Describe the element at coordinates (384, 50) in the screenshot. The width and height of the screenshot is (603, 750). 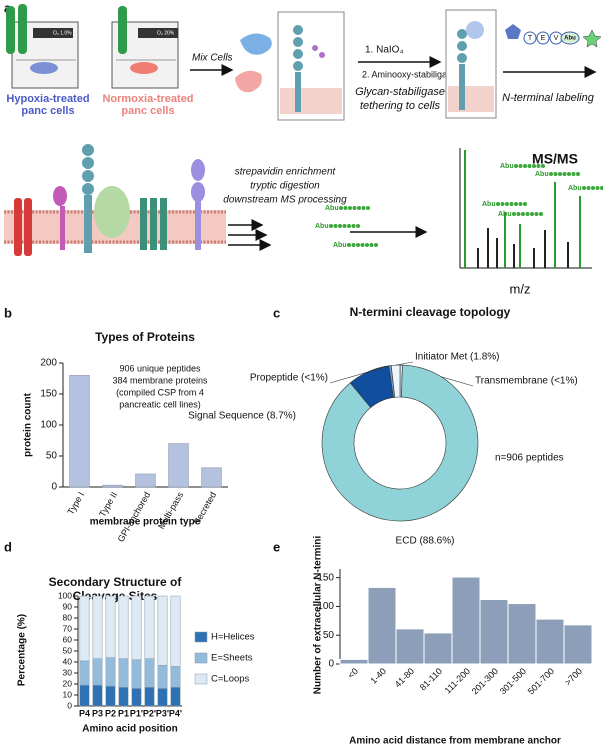
I see `step-label: 1. NaIO₄` at that location.